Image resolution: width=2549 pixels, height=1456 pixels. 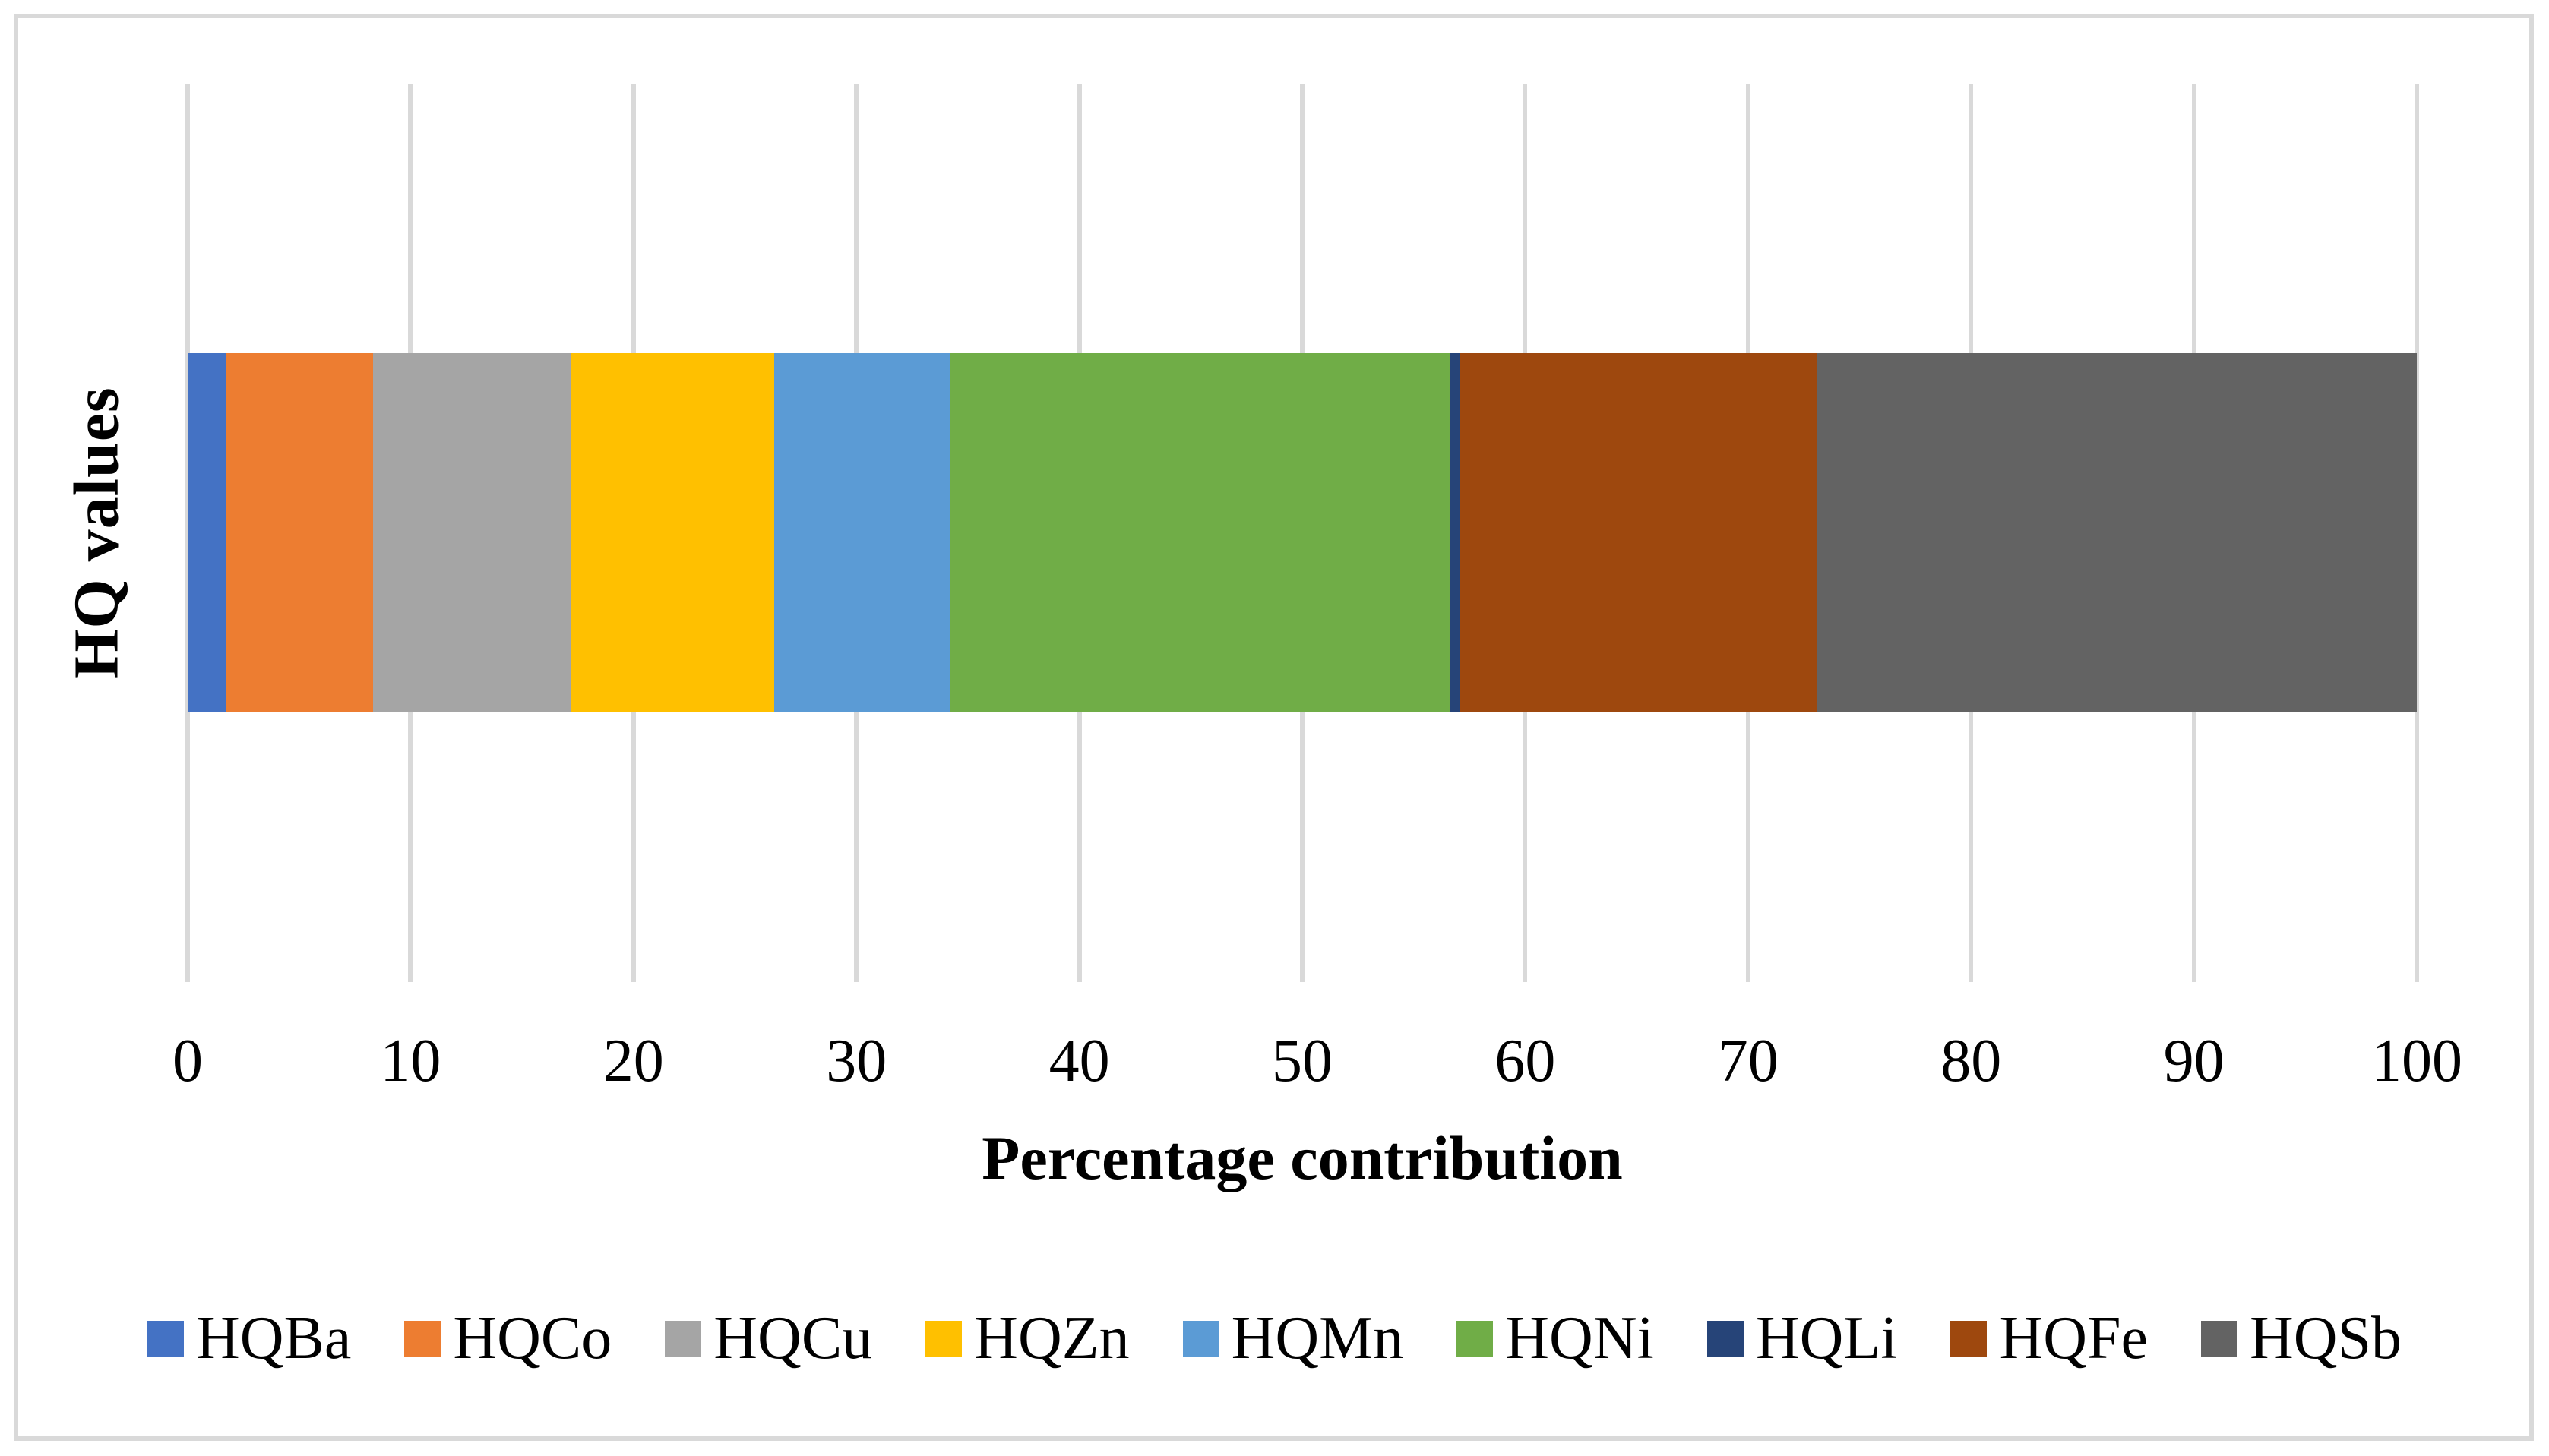 What do you see at coordinates (1639, 532) in the screenshot?
I see `bar-segment-hqfe` at bounding box center [1639, 532].